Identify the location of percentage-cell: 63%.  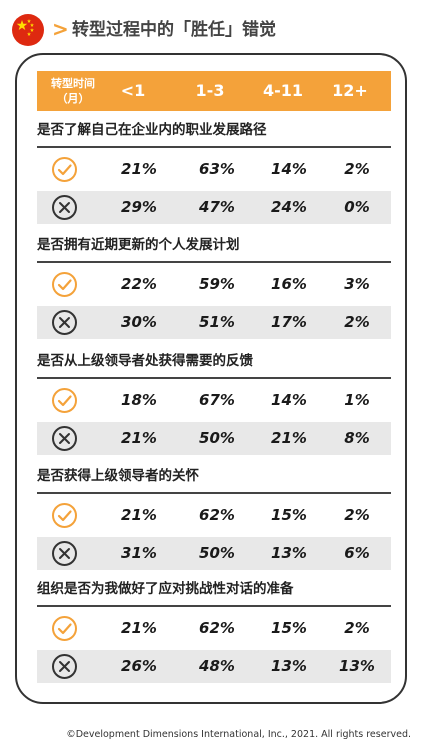
(217, 169).